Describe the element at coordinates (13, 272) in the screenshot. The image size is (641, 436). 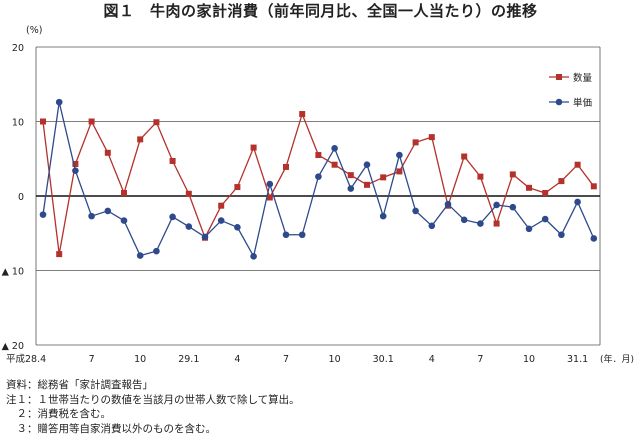
I see `y-tick-label: ▲ 10` at that location.